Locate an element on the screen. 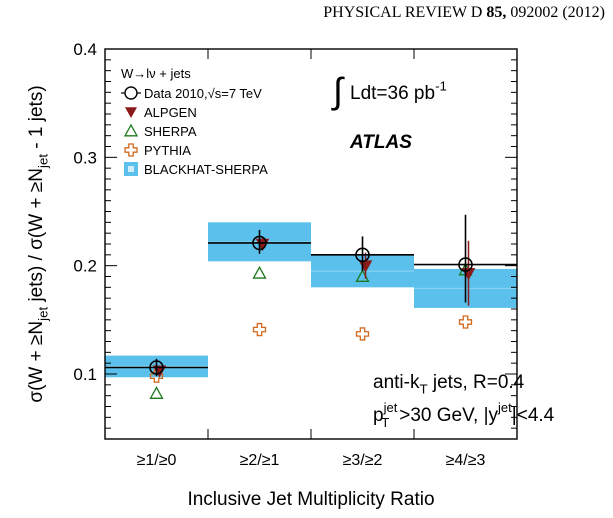  x-axis-title: Inclusive Jet Multiplicity Ratio is located at coordinates (310, 499).